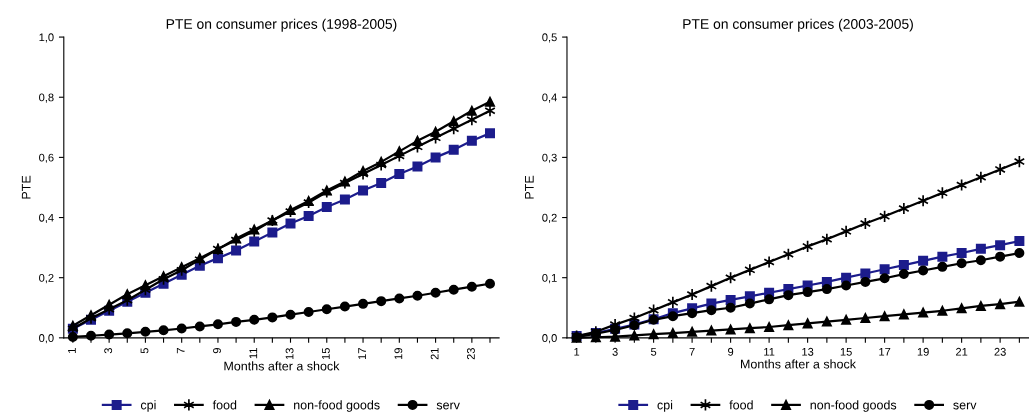 The image size is (1029, 412). I want to click on y-tick-label: 0,8, so click(46, 98).